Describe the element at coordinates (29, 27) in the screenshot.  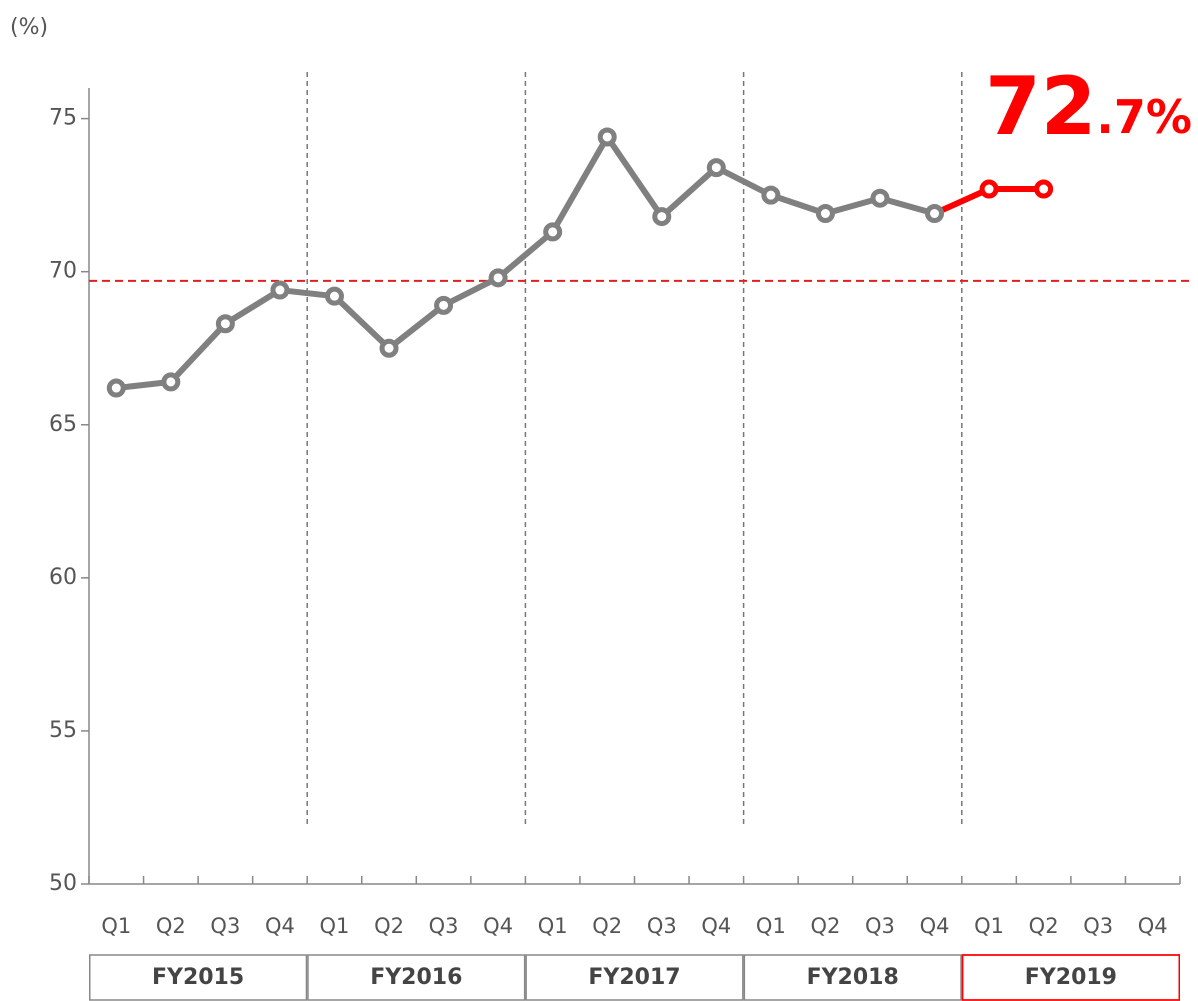
I see `y-axis-label: (%)` at that location.